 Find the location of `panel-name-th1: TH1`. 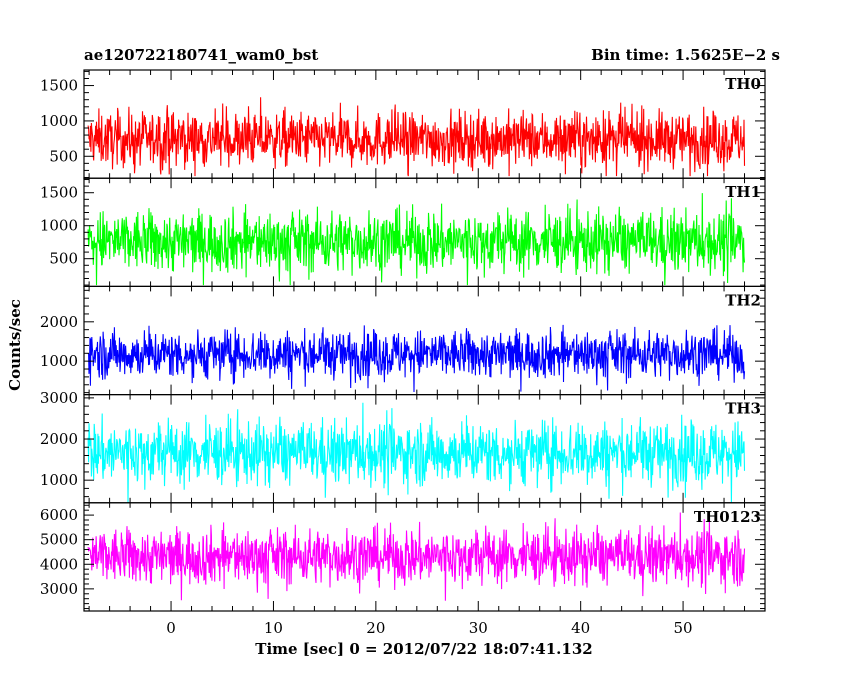

panel-name-th1: TH1 is located at coordinates (743, 192).